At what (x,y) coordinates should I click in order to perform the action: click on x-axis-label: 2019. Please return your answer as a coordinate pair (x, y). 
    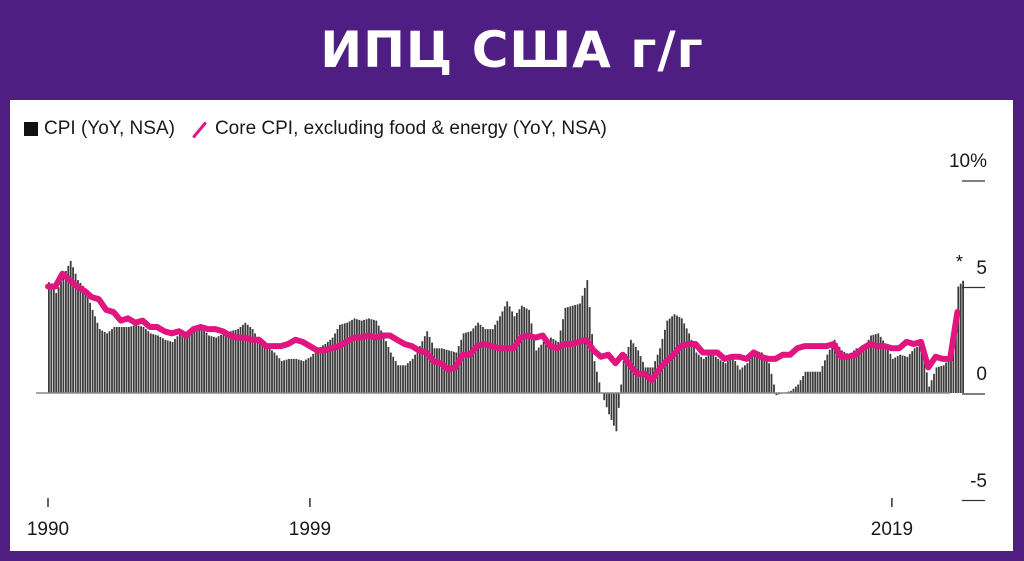
    Looking at the image, I should click on (892, 529).